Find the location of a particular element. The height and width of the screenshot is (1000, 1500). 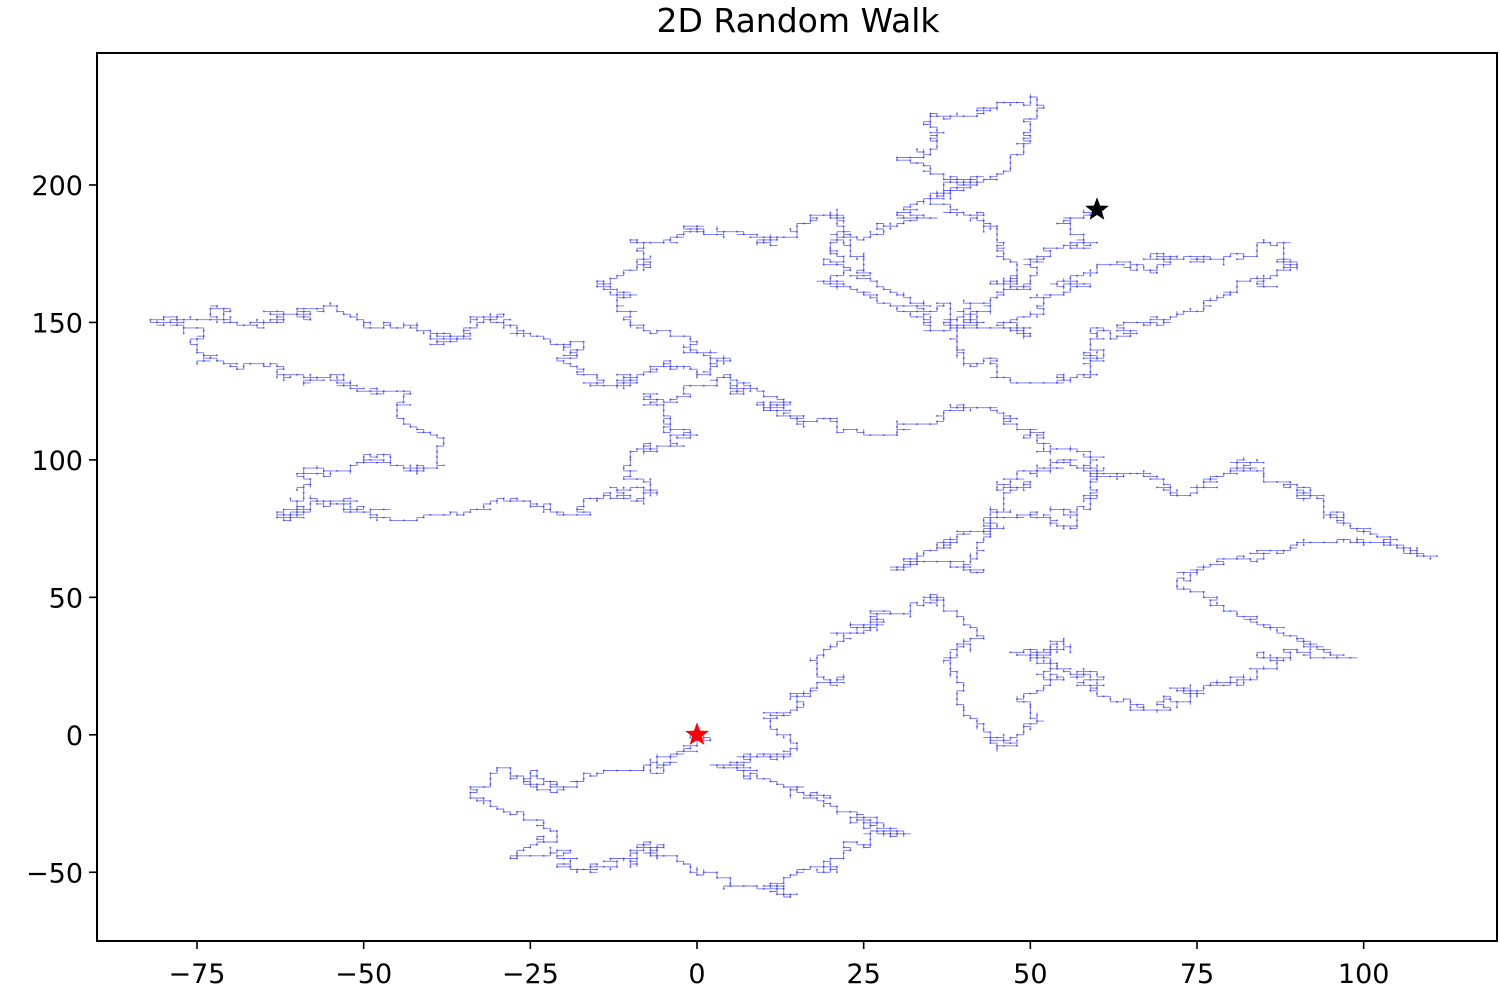

start-star-marker is located at coordinates (697, 733).